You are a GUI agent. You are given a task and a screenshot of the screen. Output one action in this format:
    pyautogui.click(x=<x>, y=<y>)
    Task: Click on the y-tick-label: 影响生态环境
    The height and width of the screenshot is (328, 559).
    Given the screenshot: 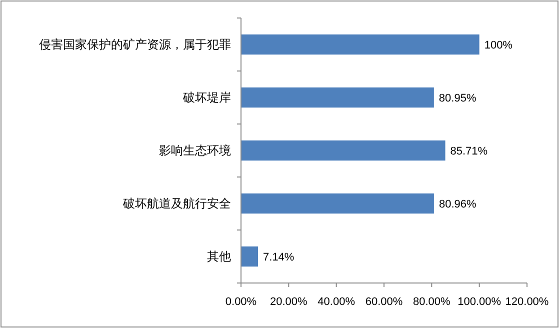 What is the action you would take?
    pyautogui.click(x=195, y=151)
    